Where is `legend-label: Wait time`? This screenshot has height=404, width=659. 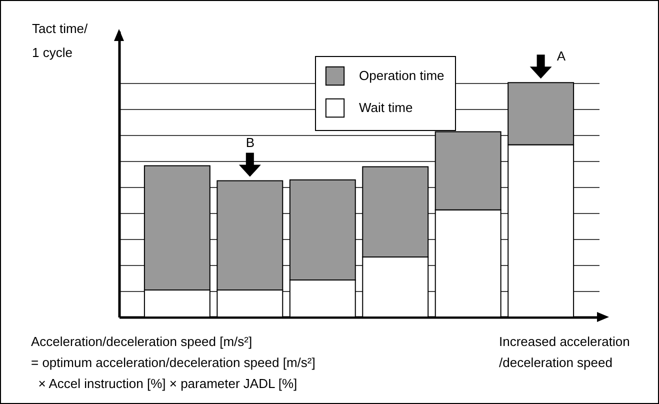
legend-label: Wait time is located at coordinates (386, 107).